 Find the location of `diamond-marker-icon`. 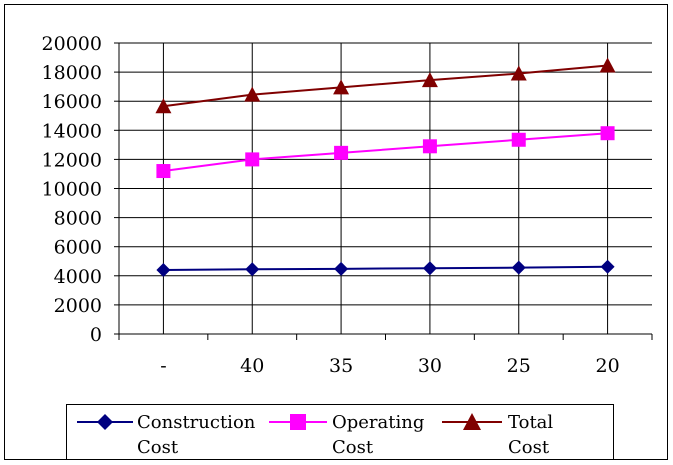

diamond-marker-icon is located at coordinates (105, 422).